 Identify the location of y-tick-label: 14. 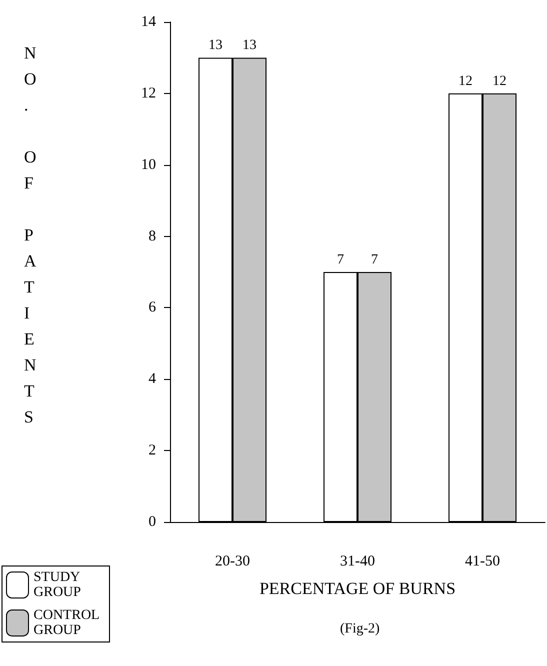
(148, 22).